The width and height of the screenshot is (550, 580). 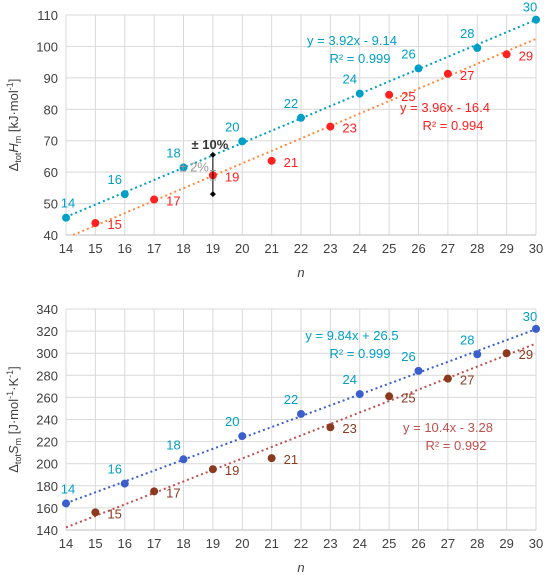 What do you see at coordinates (13, 384) in the screenshot?
I see `y-title-unit: ·K` at bounding box center [13, 384].